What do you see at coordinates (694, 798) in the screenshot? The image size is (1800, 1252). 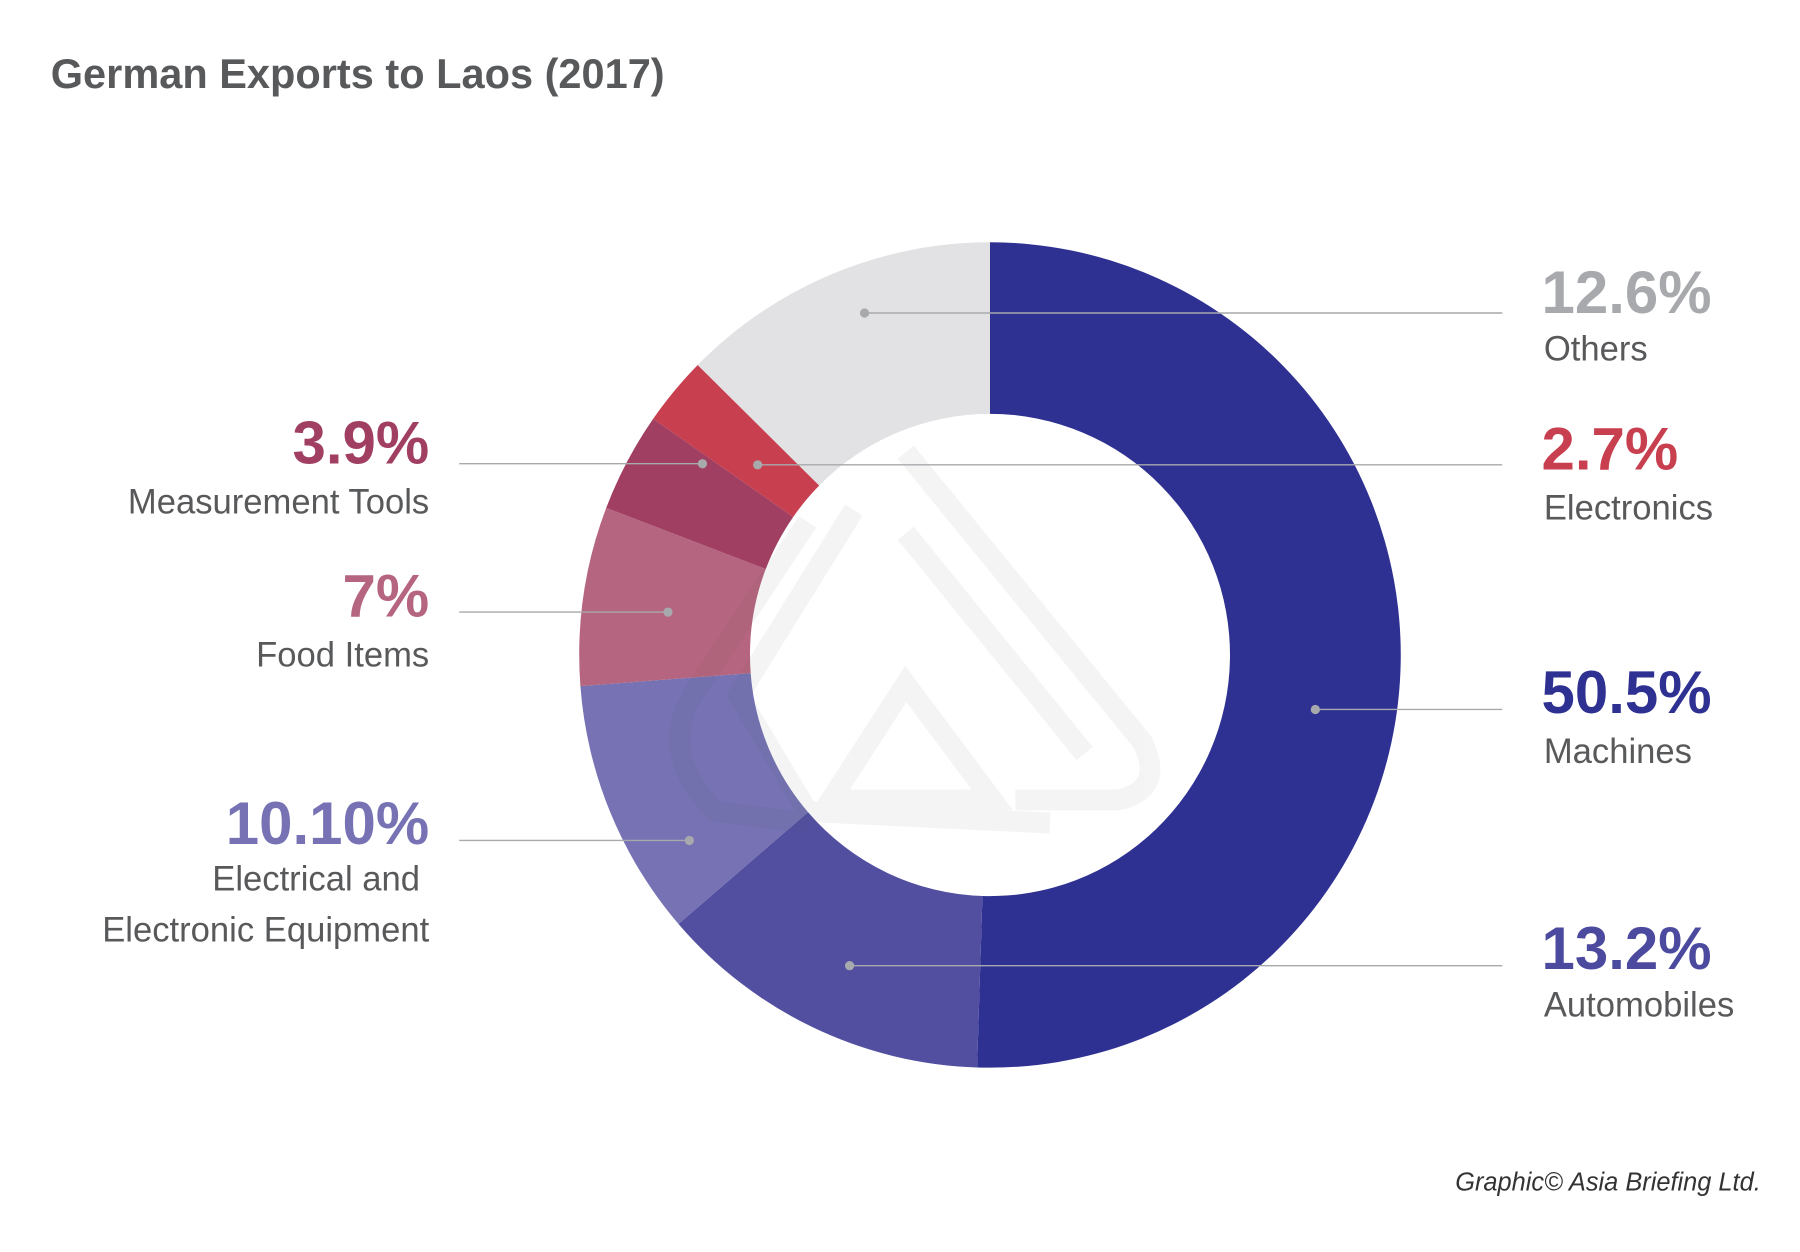 I see `slice-electrical-and-electronic-equipment` at bounding box center [694, 798].